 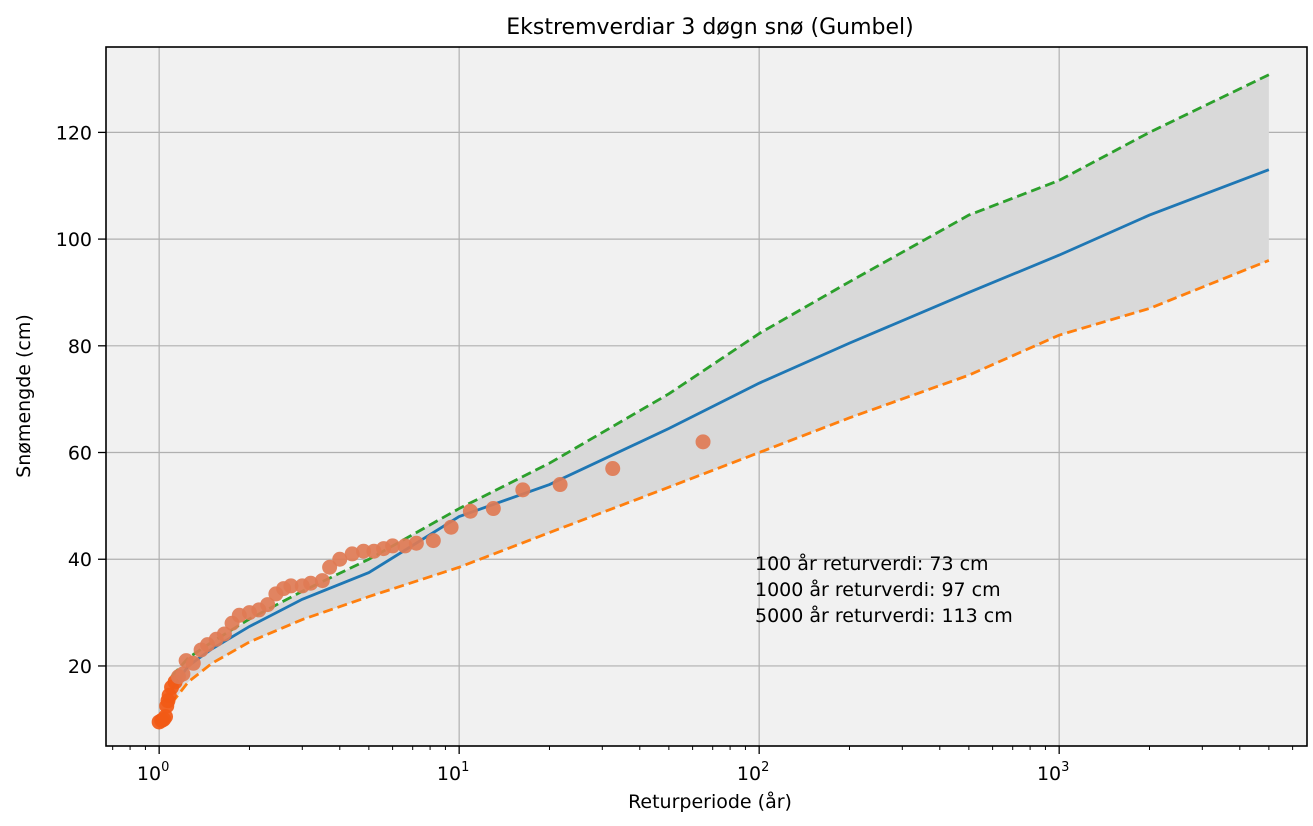 I want to click on annotation-1000-year: 1000 år returverdi: 97 cm, so click(x=878, y=589).